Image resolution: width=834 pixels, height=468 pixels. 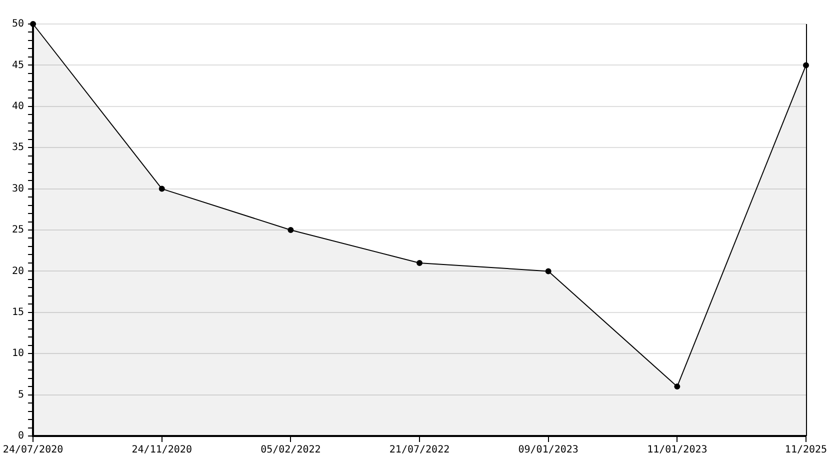 What do you see at coordinates (677, 450) in the screenshot?
I see `x-tick-label: 11/01/2023` at bounding box center [677, 450].